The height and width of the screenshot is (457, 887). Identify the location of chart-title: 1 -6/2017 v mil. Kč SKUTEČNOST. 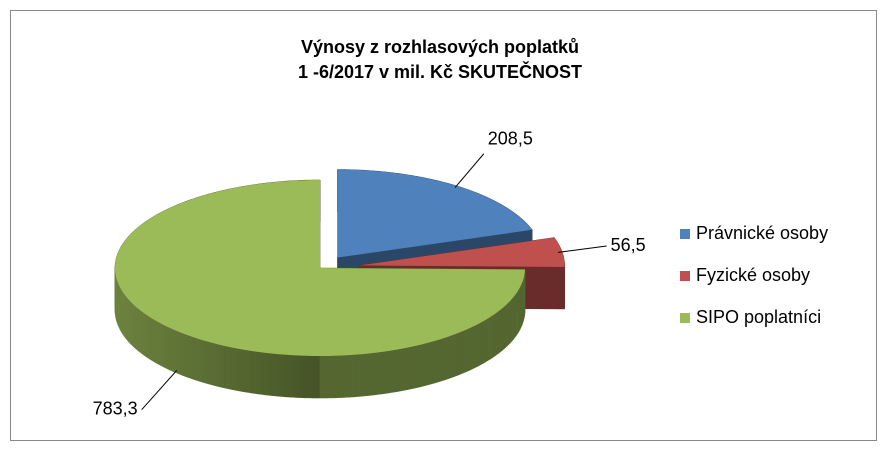
(440, 71).